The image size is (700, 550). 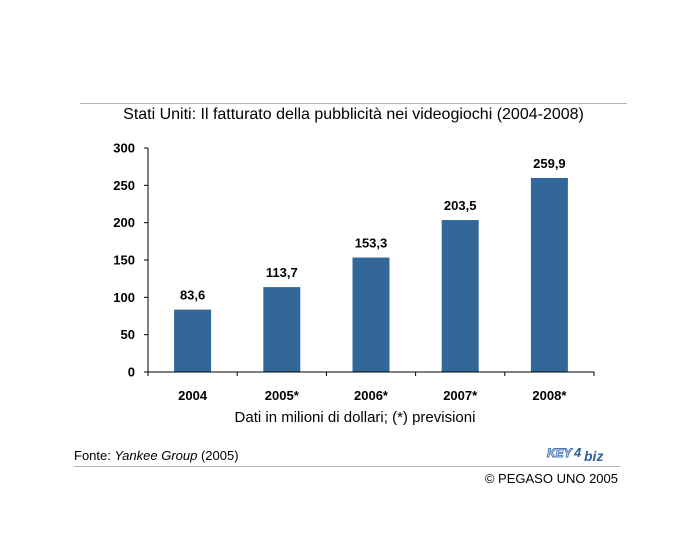 I want to click on value-label: 113,7, so click(x=282, y=272).